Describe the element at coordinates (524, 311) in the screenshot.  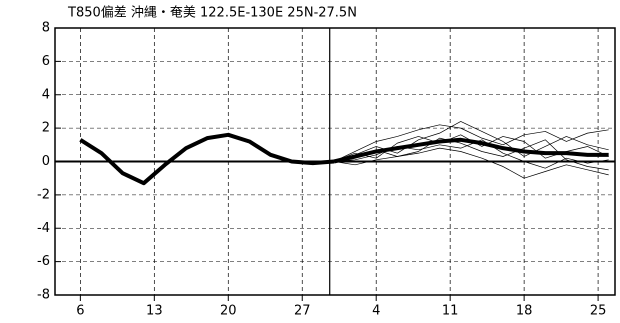
I see `x-tick-label: 18` at that location.